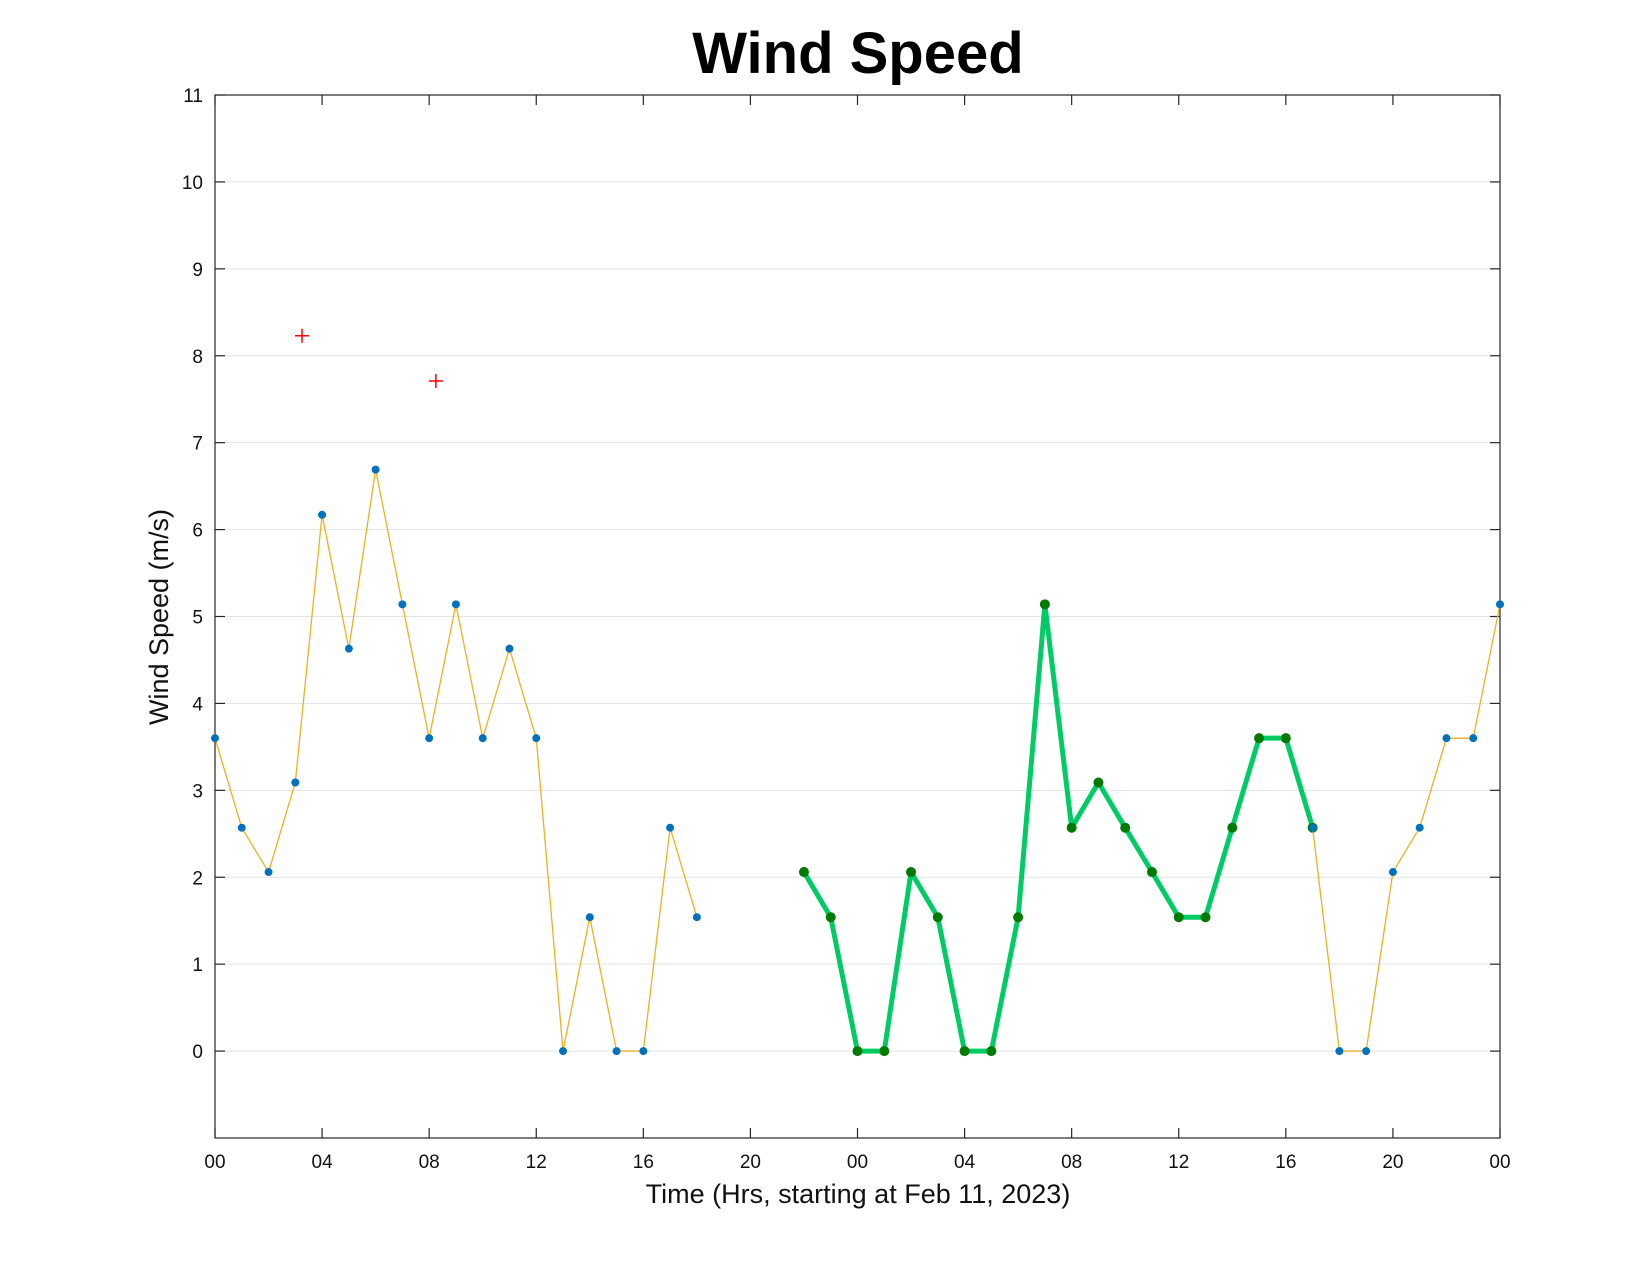  Describe the element at coordinates (197, 704) in the screenshot. I see `y-tick-label: 4` at that location.